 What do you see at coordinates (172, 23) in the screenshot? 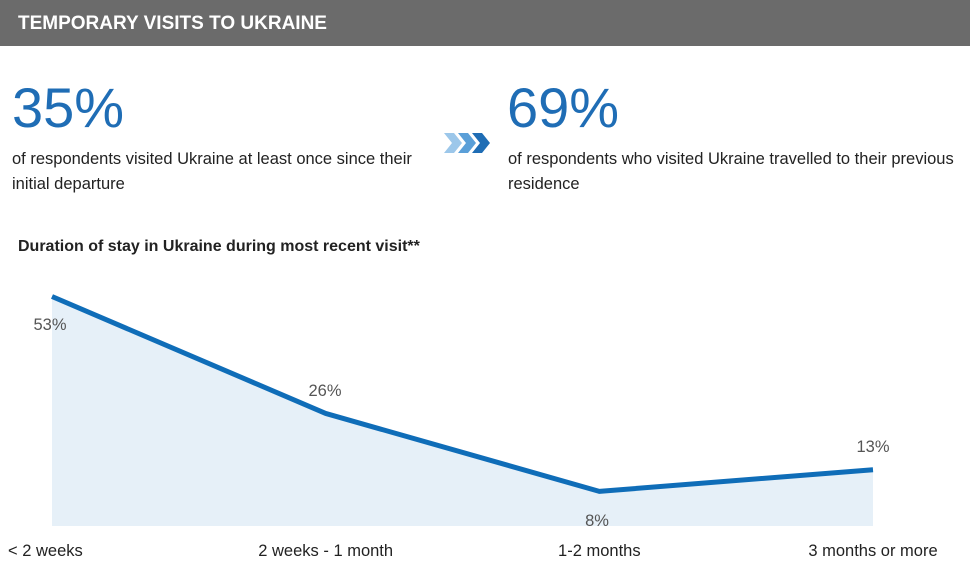
I see `header-title: TEMPORARY VISITS TO UKRAINE` at bounding box center [172, 23].